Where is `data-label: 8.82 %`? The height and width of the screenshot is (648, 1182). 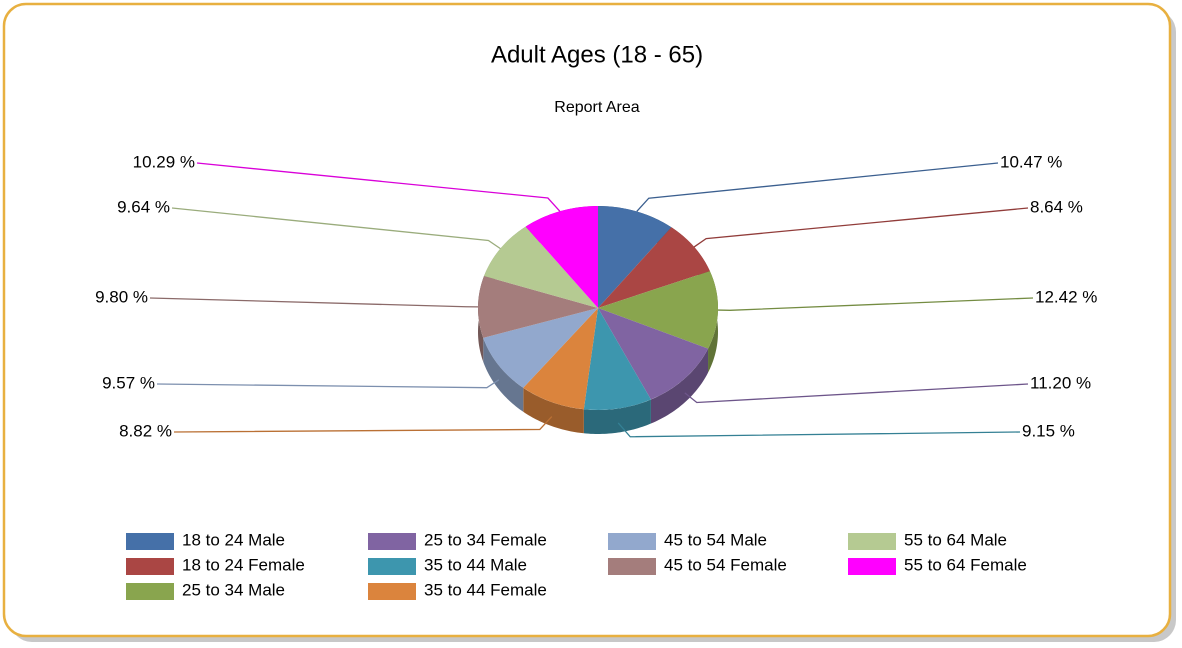 data-label: 8.82 % is located at coordinates (145, 430).